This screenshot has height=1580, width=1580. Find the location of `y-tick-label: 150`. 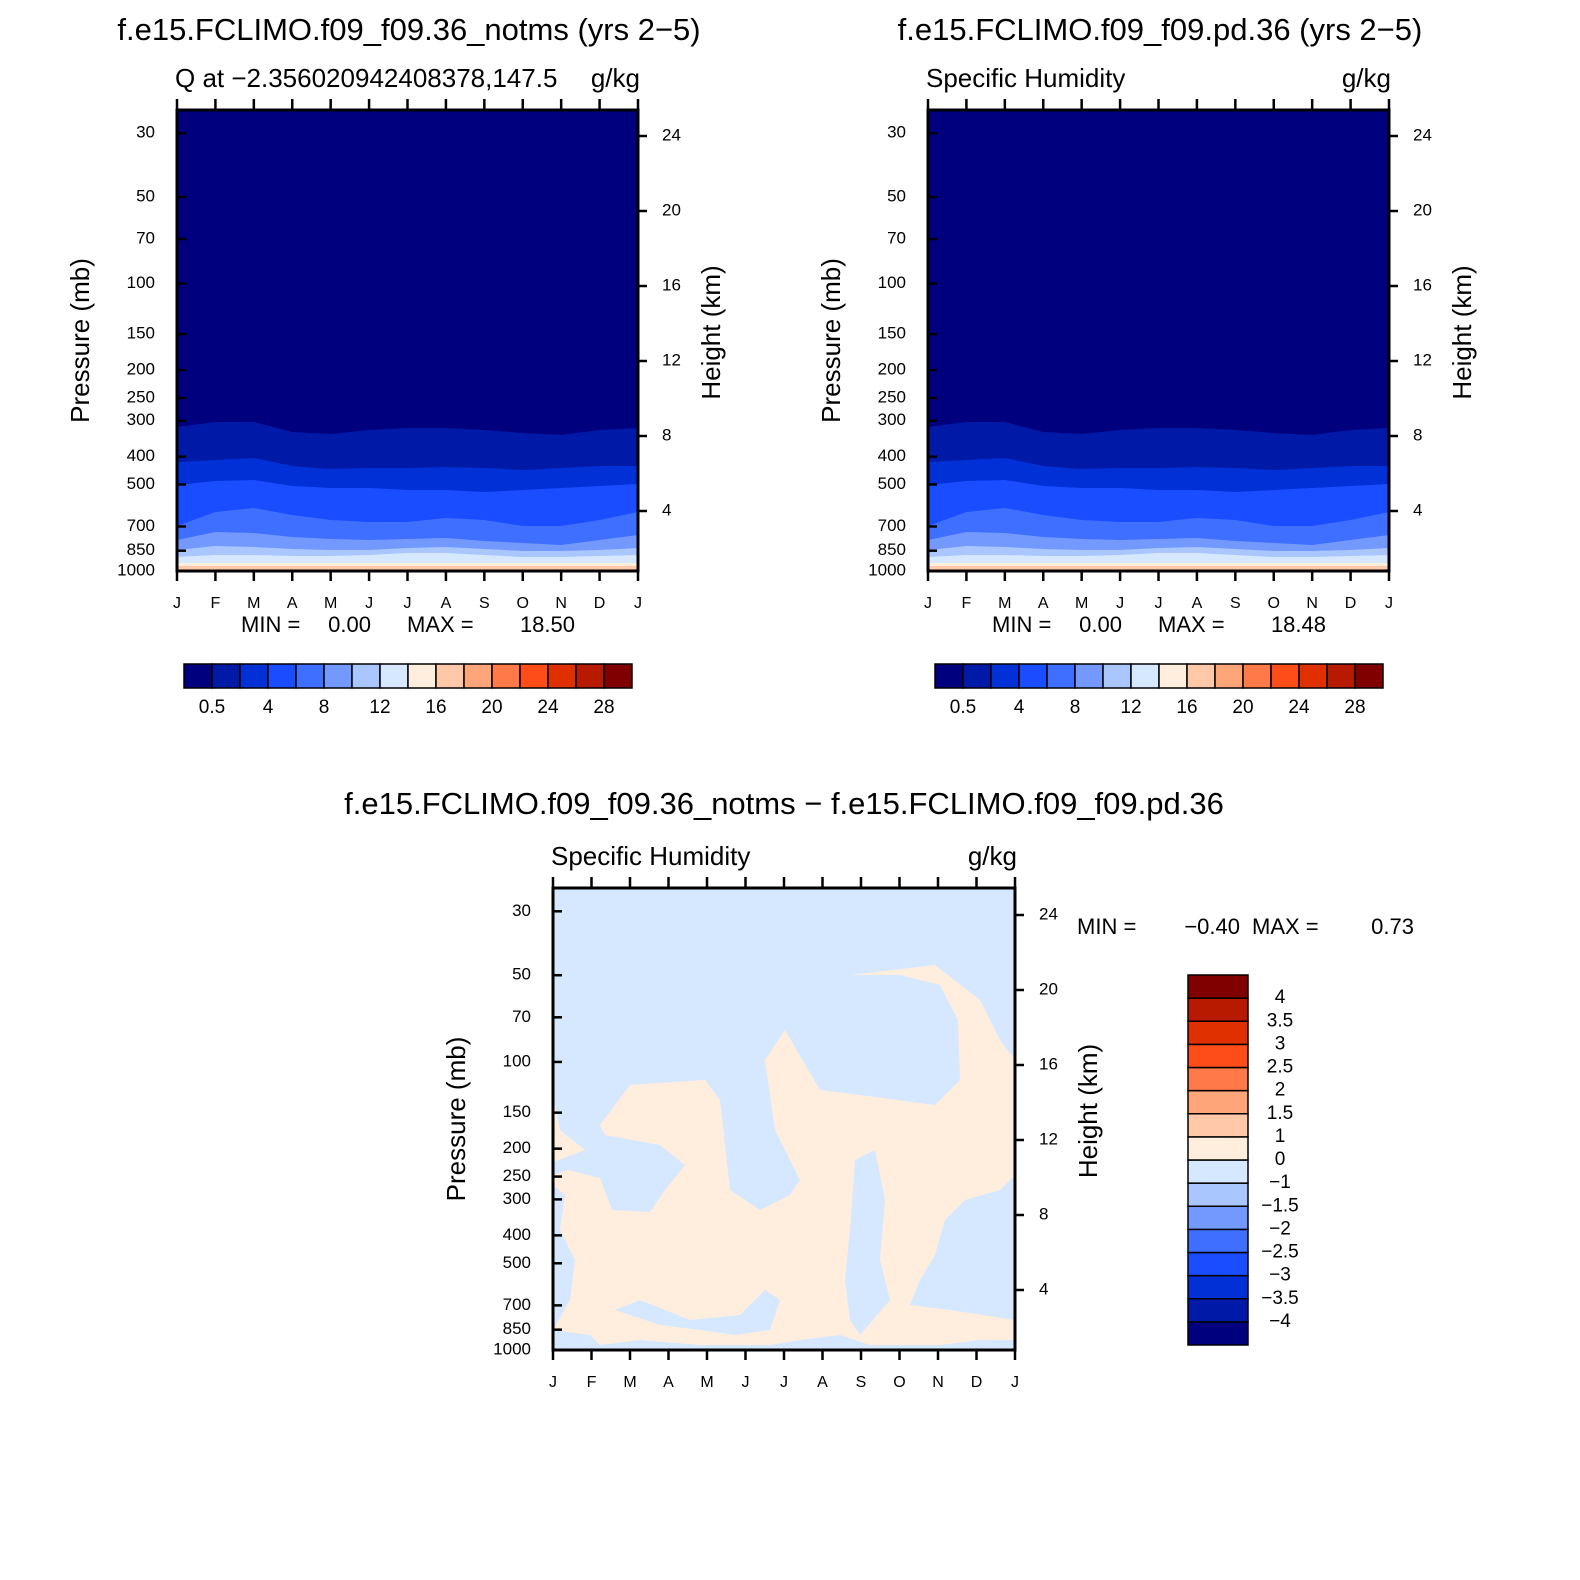

y-tick-label: 150 is located at coordinates (892, 333).